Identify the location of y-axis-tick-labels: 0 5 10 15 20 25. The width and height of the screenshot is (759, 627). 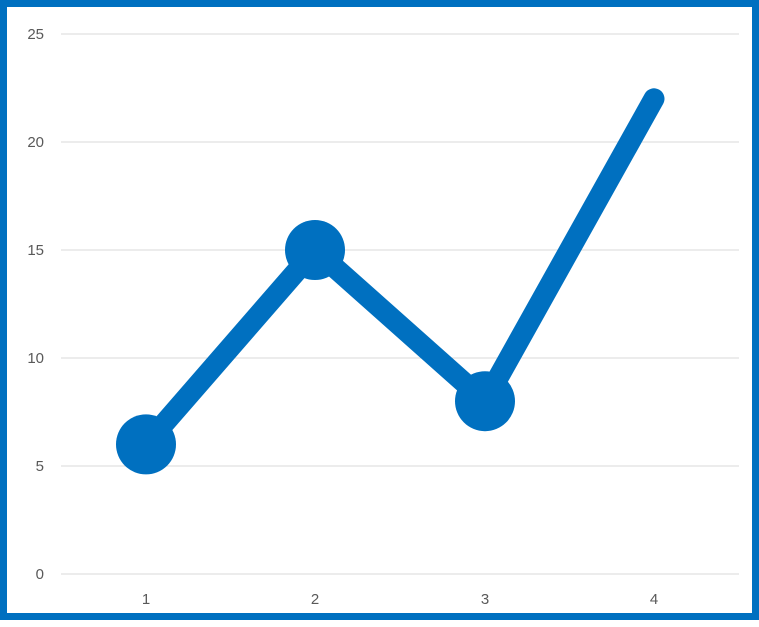
(35, 304).